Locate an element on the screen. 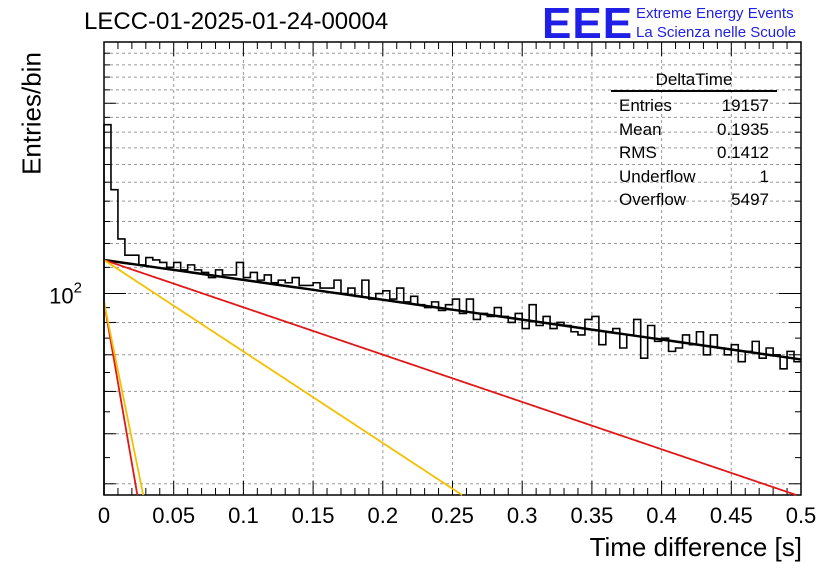 The height and width of the screenshot is (572, 836). x-tick-labels: 0 0.05 0.1 0.15 0.2 0.25 0.3 0.35 0.4 0.45 0.5 is located at coordinates (457, 515).